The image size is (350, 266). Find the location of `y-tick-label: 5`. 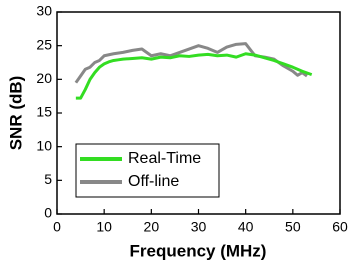

y-tick-label: 5 is located at coordinates (48, 179).